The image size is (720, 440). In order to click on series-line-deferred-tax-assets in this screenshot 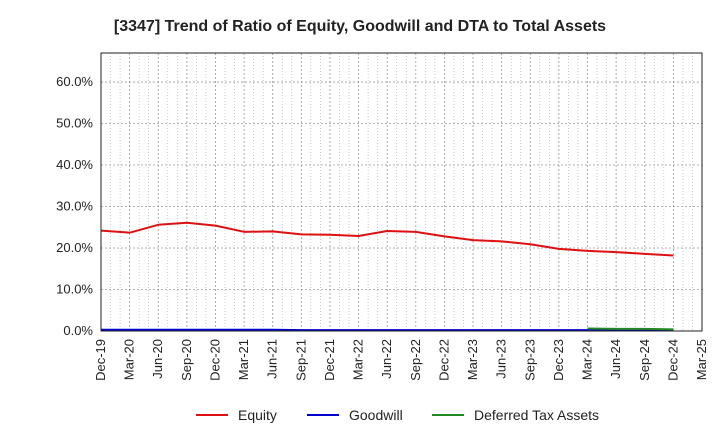, I will do `click(630, 329)`.